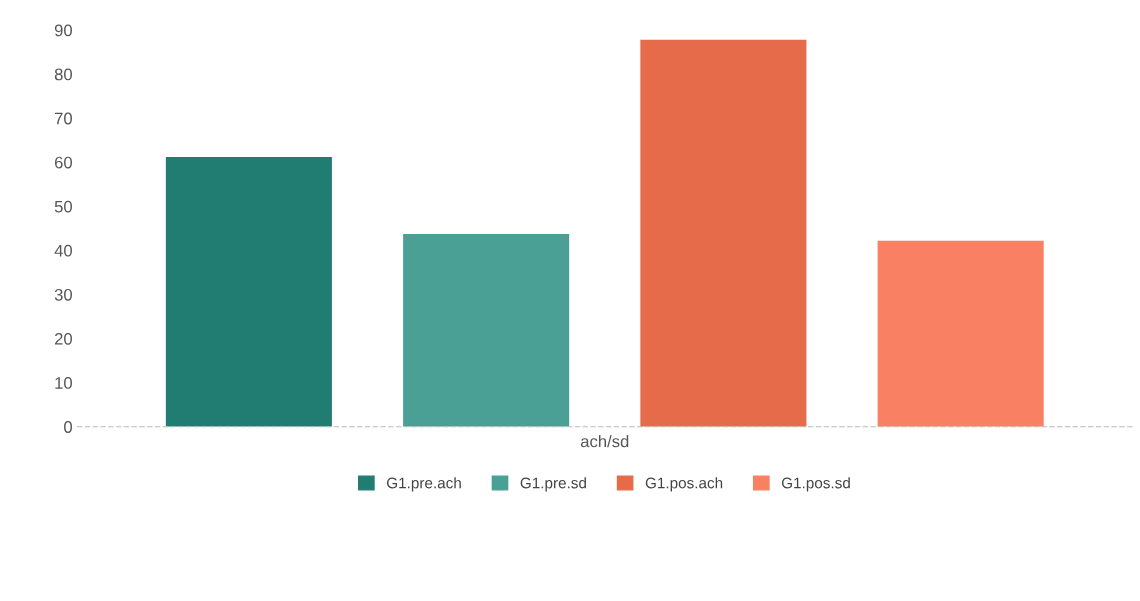  Describe the element at coordinates (68, 427) in the screenshot. I see `y-tick-label: 0` at that location.